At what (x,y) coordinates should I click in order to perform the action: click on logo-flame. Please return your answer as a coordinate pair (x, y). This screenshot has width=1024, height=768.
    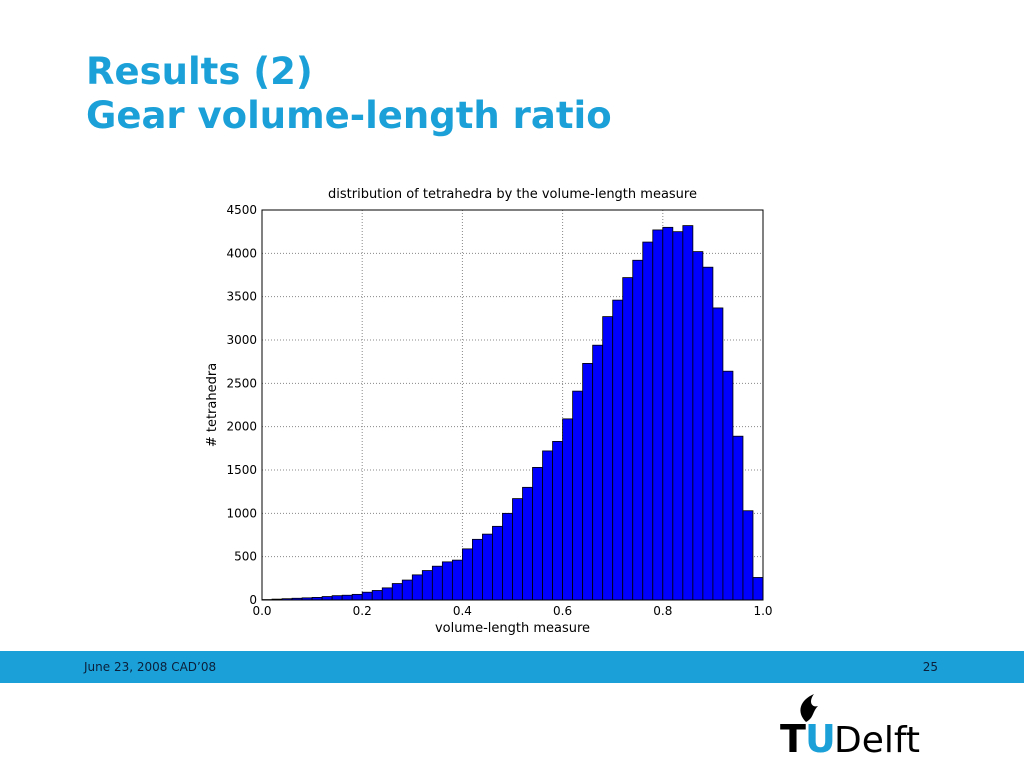
    Looking at the image, I should click on (809, 708).